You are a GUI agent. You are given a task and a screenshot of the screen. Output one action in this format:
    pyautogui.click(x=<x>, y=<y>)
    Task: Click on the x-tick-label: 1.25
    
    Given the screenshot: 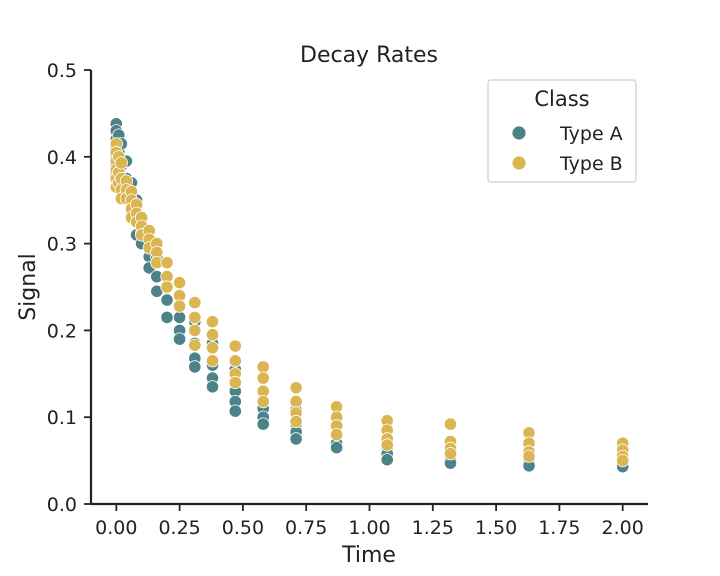 What is the action you would take?
    pyautogui.click(x=433, y=528)
    